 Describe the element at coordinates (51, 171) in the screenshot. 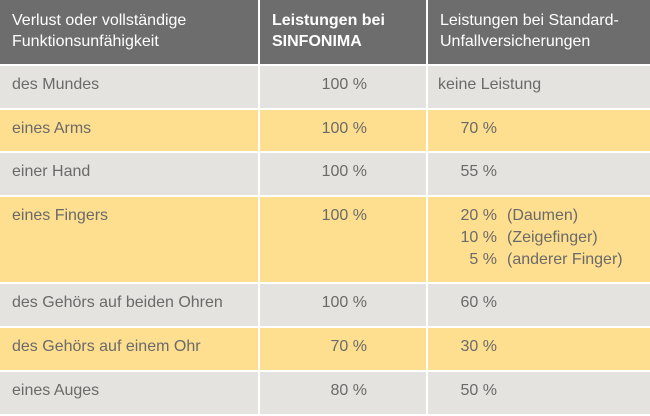

I see `row-label: einer Hand` at that location.